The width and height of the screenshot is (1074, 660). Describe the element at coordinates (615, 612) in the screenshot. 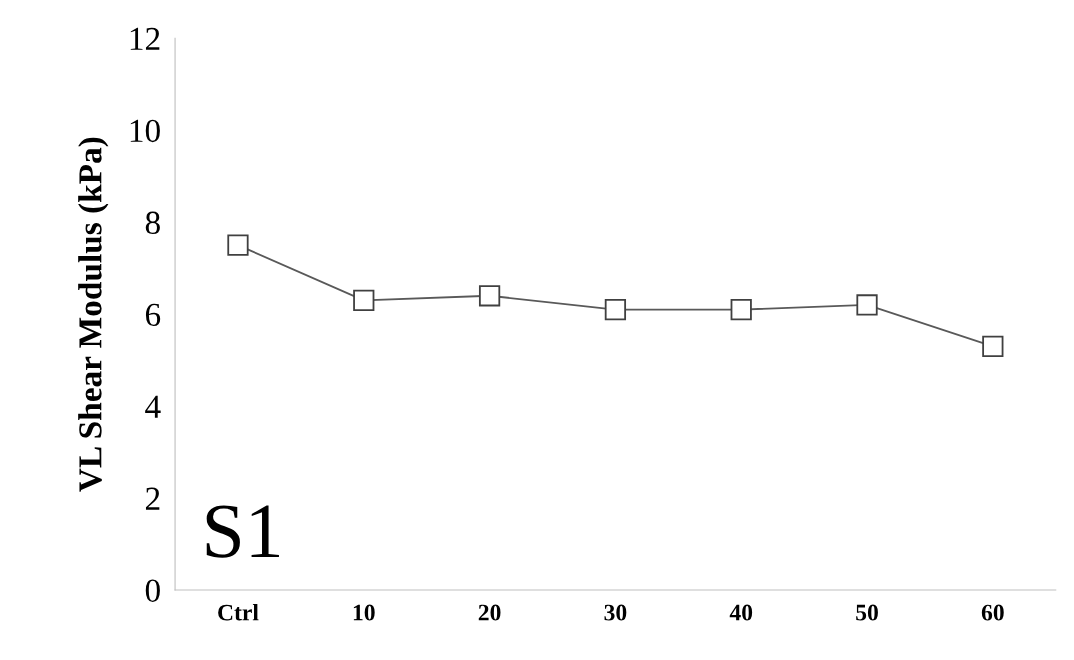

I see `x-tick-label: 30` at that location.